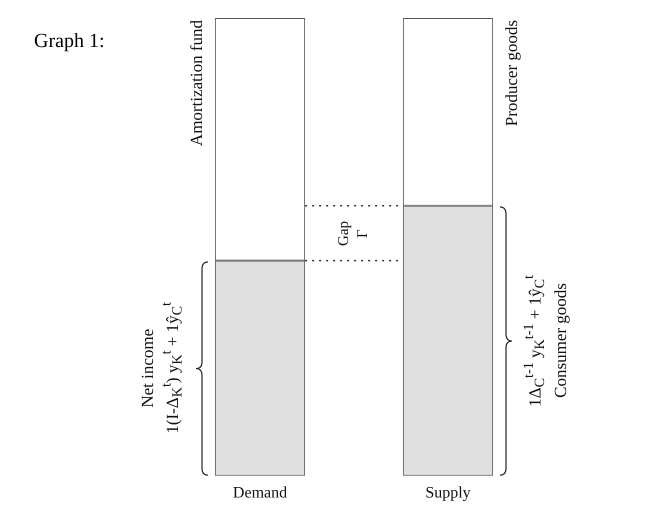 The width and height of the screenshot is (648, 511). Describe the element at coordinates (353, 233) in the screenshot. I see `annotation: Gap Γ` at that location.